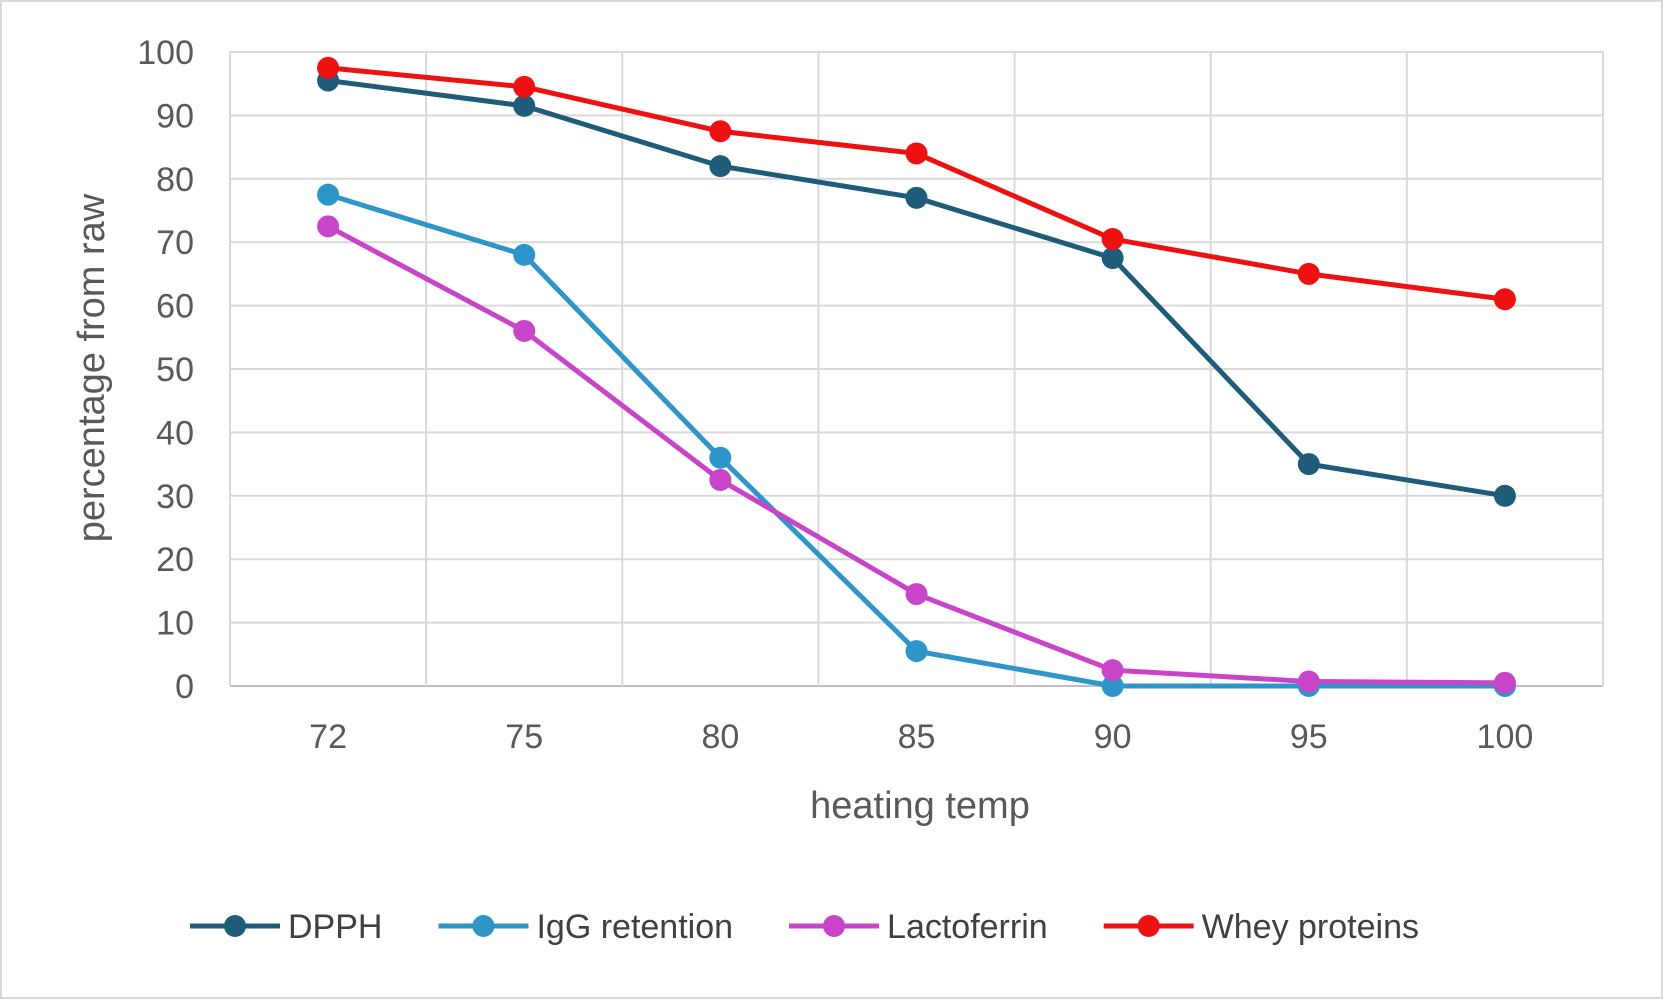  What do you see at coordinates (175, 307) in the screenshot?
I see `y-tick-label: 60` at bounding box center [175, 307].